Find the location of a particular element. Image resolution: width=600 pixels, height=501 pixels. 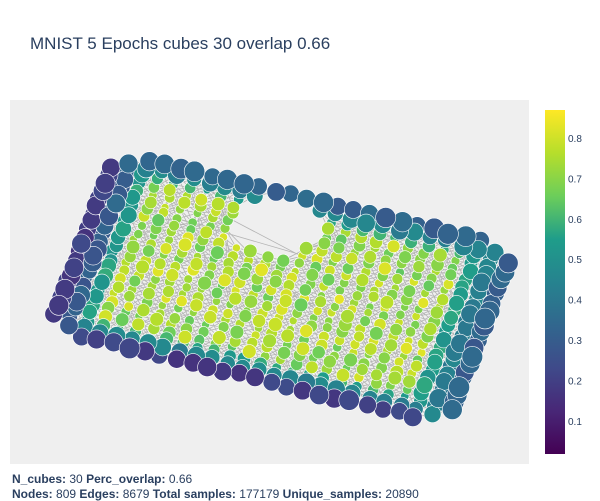

colorbar-ticks: 0.1 0.2 0.3 0.4 0.5 0.6 0.7 0.8 is located at coordinates (575, 281).